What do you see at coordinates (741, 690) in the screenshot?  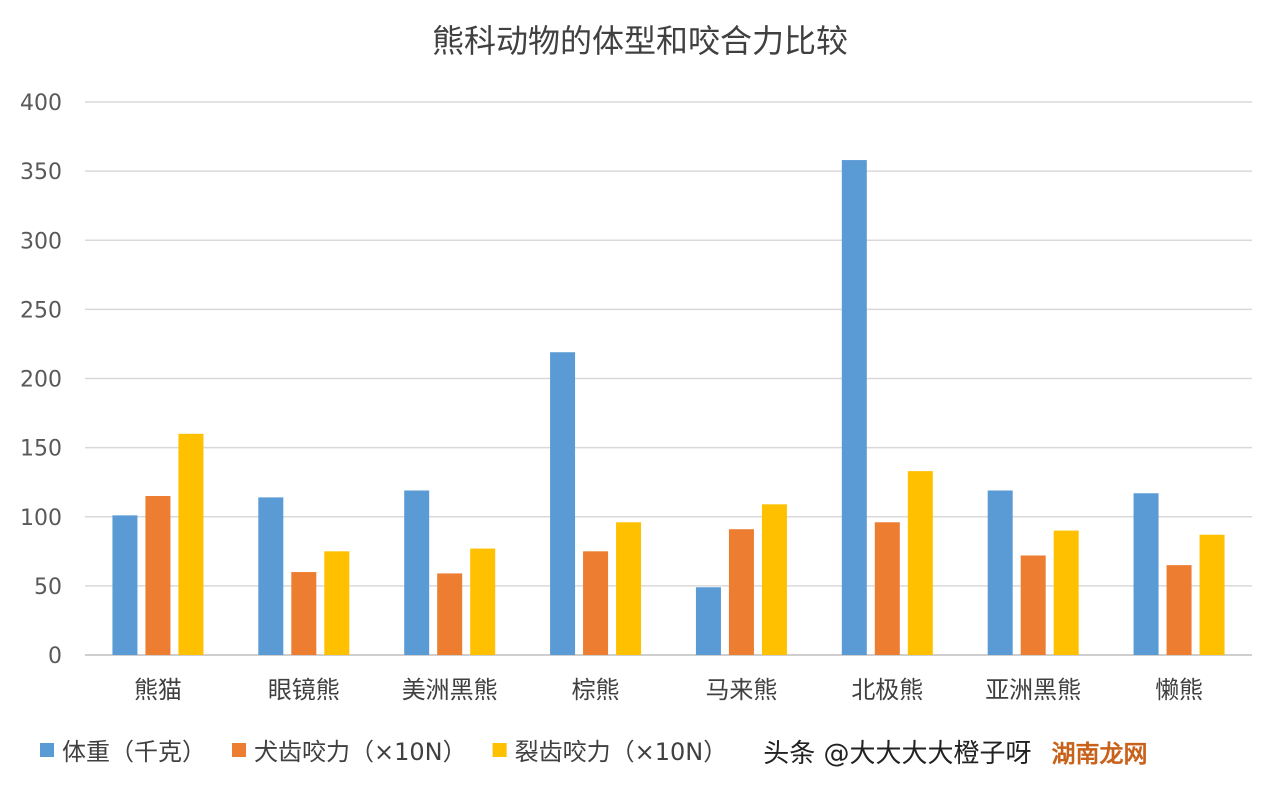 I see `x-tick-label: 马来熊` at bounding box center [741, 690].